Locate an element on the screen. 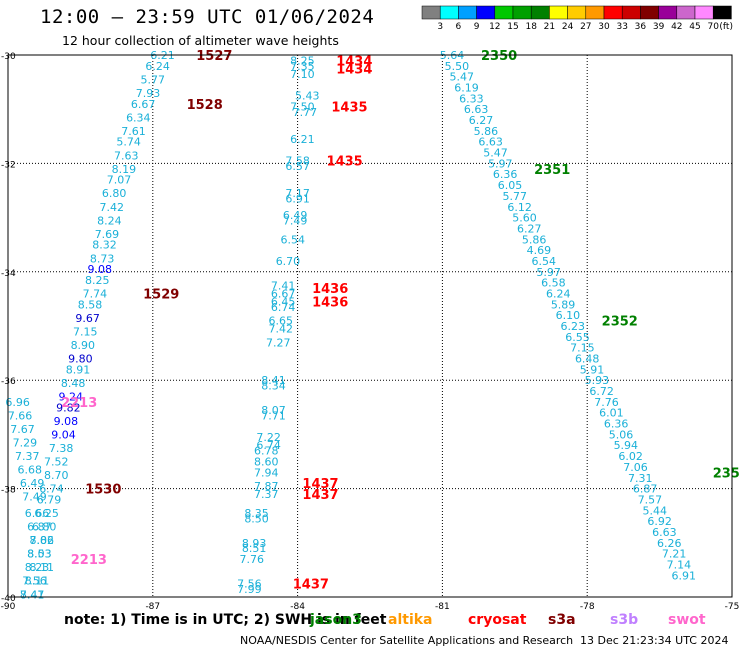 The height and width of the screenshot is (650, 740). data-point-label: 7.27 is located at coordinates (278, 342).